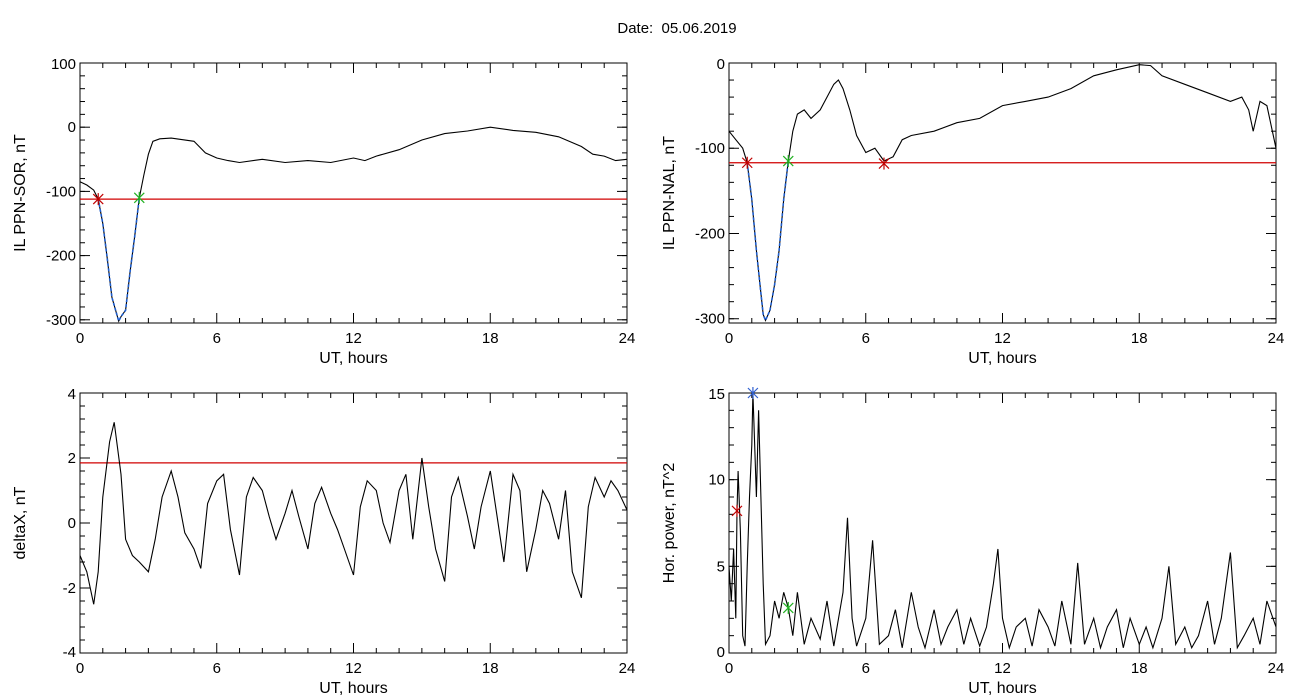 Image resolution: width=1300 pixels, height=700 pixels. I want to click on event-marker-peak, so click(753, 393).